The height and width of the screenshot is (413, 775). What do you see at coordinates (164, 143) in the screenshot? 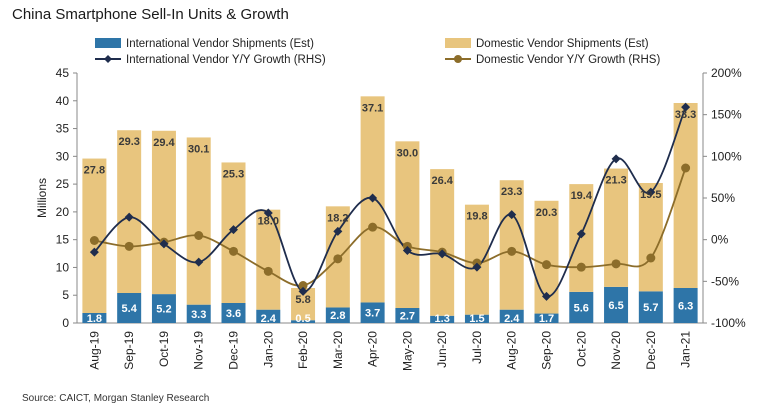
I see `data-label-dom-shipments: 29.4` at bounding box center [164, 143].